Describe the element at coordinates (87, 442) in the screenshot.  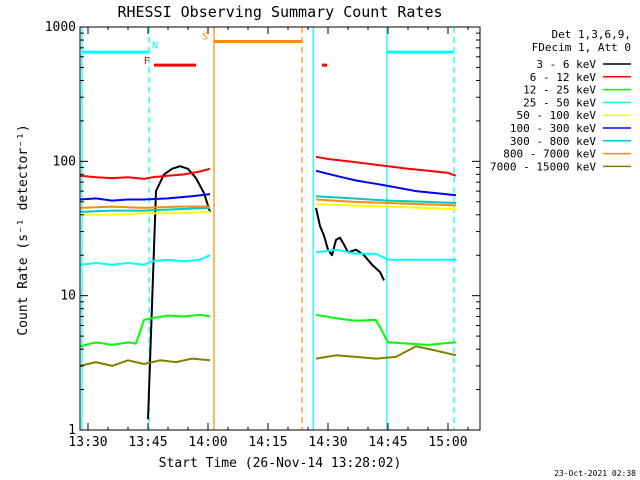
I see `x-tick-label-0: 13:30` at that location.